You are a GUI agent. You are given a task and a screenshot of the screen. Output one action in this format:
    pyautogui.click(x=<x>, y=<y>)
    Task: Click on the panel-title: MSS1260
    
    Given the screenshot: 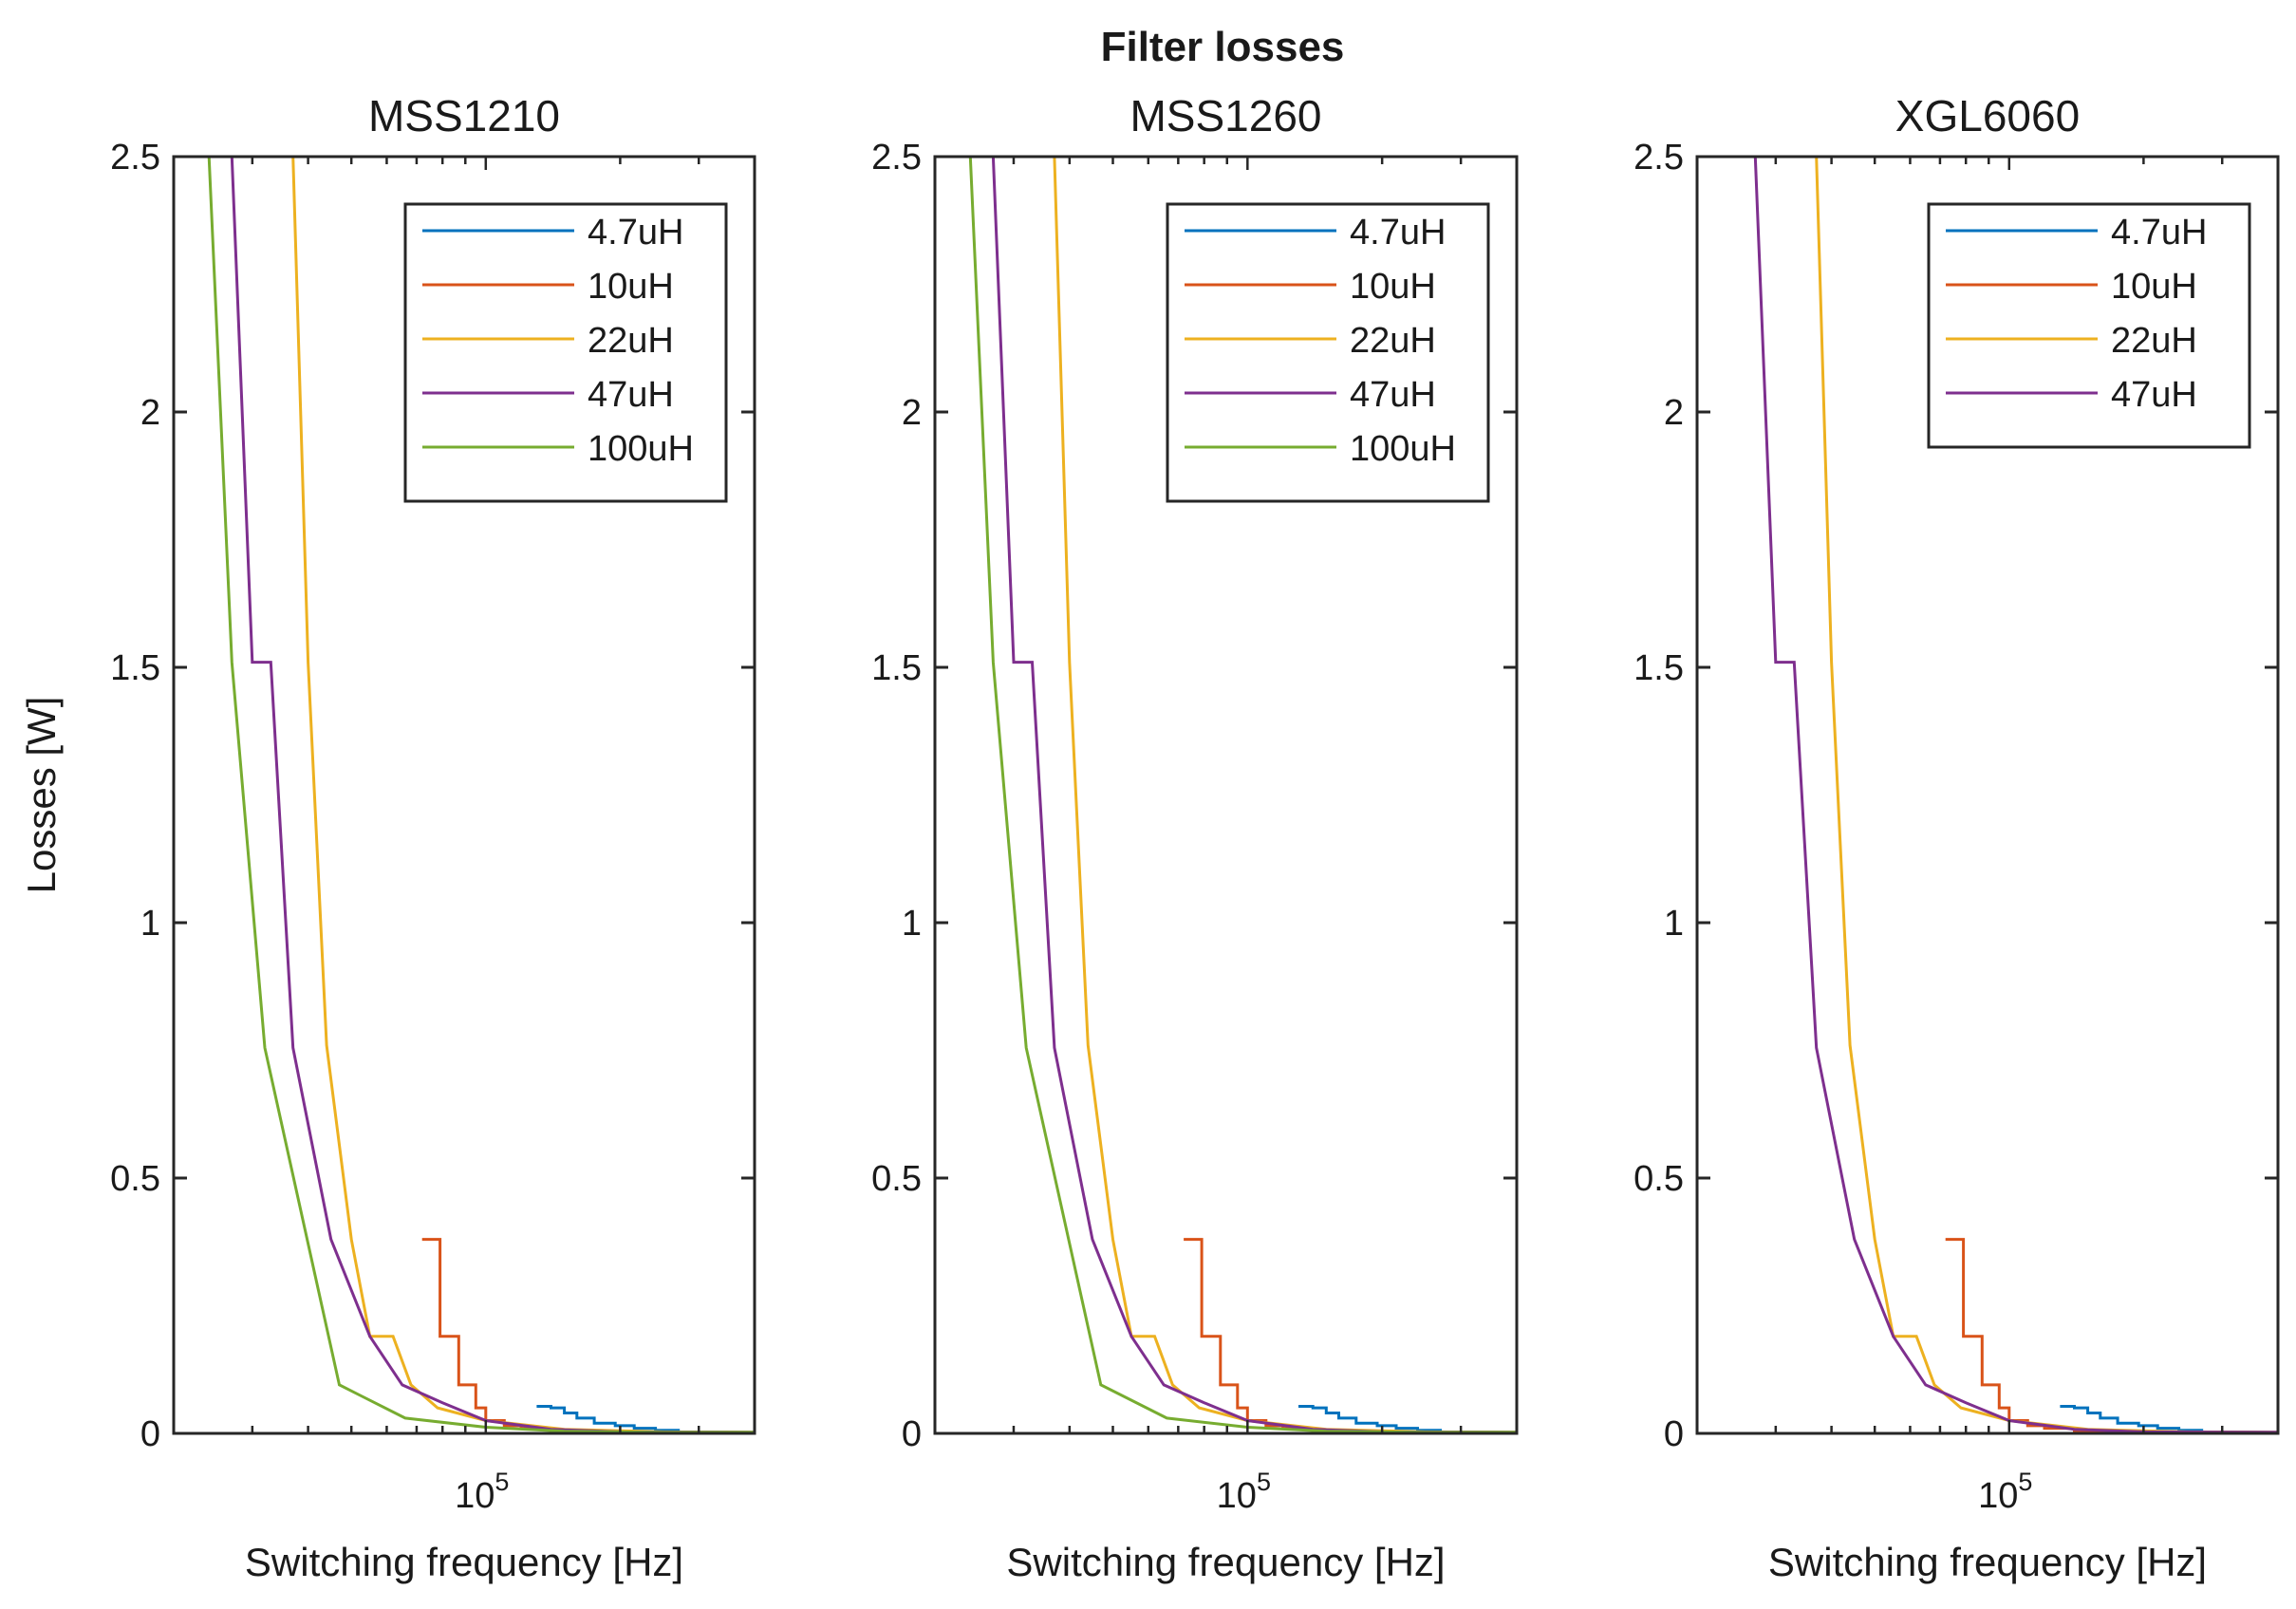 What is the action you would take?
    pyautogui.click(x=1225, y=115)
    